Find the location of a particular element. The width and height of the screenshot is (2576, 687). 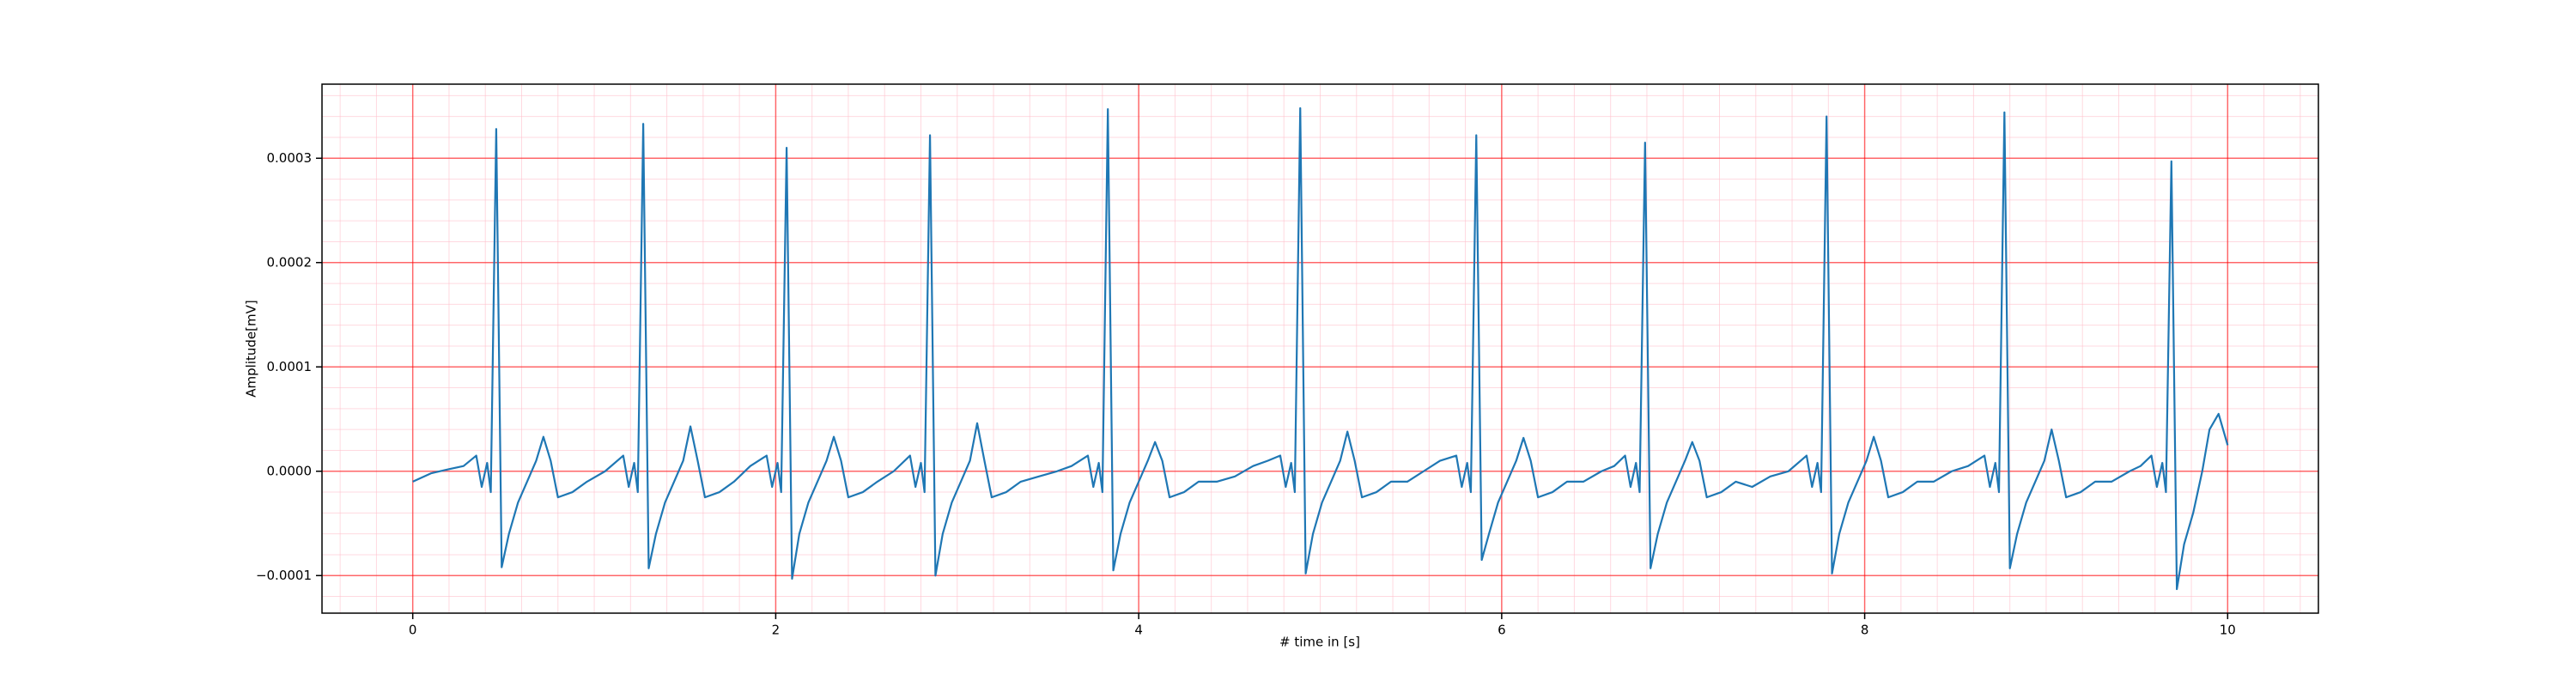

y-tick-label: 0.0001 is located at coordinates (290, 366).